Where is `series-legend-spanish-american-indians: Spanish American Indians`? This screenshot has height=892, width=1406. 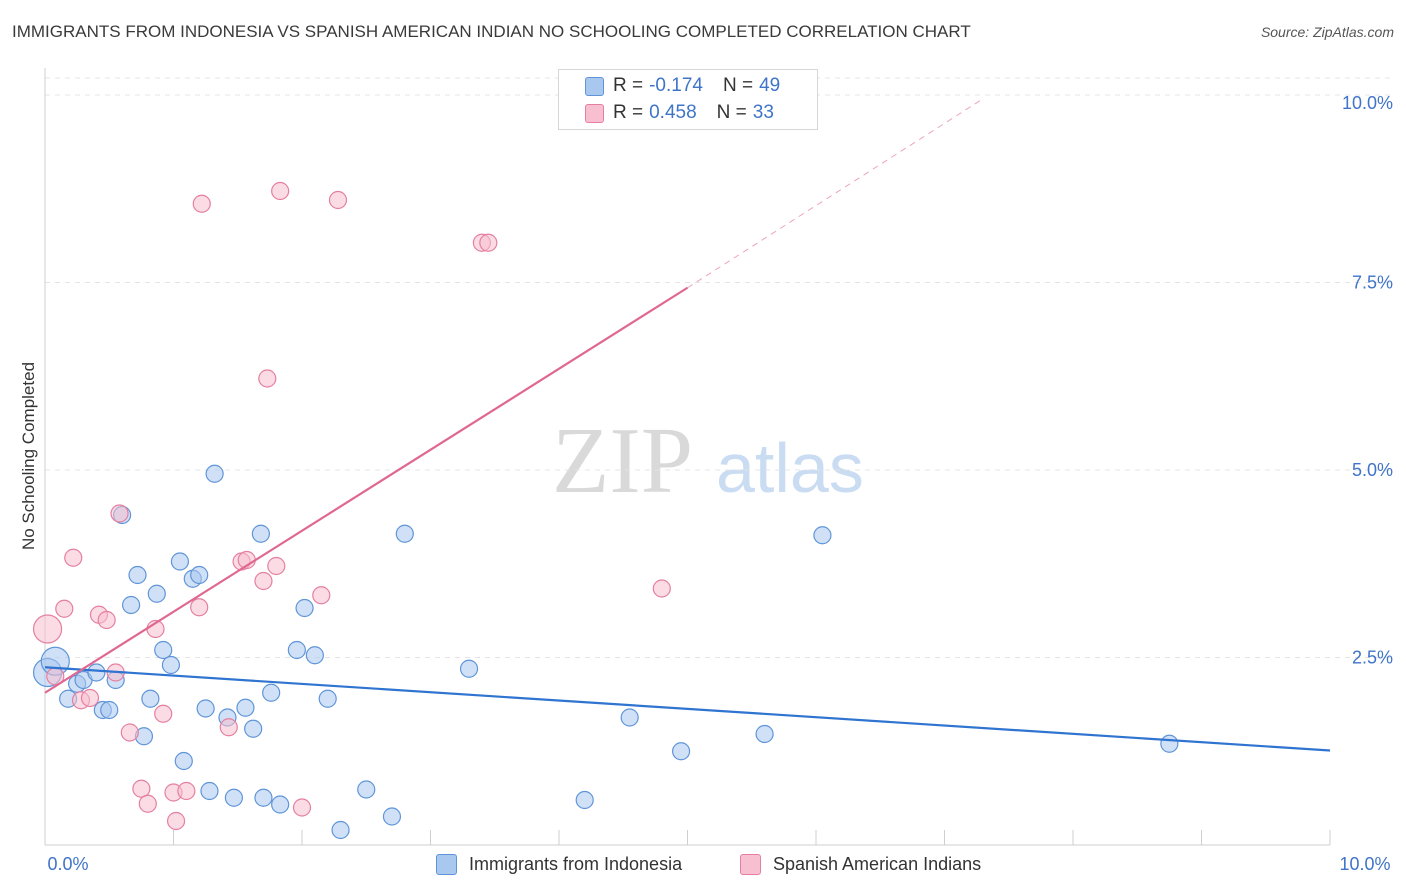
series-legend-spanish-american-indians: Spanish American Indians is located at coordinates (860, 864).